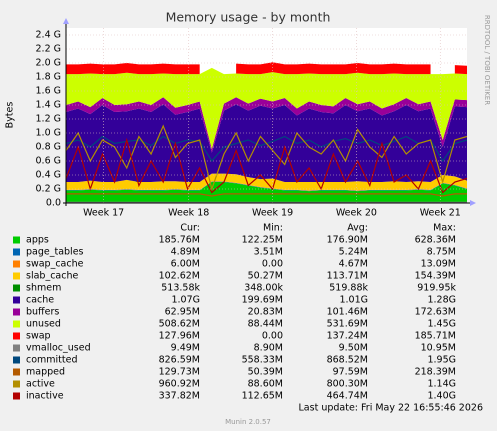 This screenshot has height=431, width=497. Describe the element at coordinates (347, 312) in the screenshot. I see `legend-value: 101.46M` at that location.